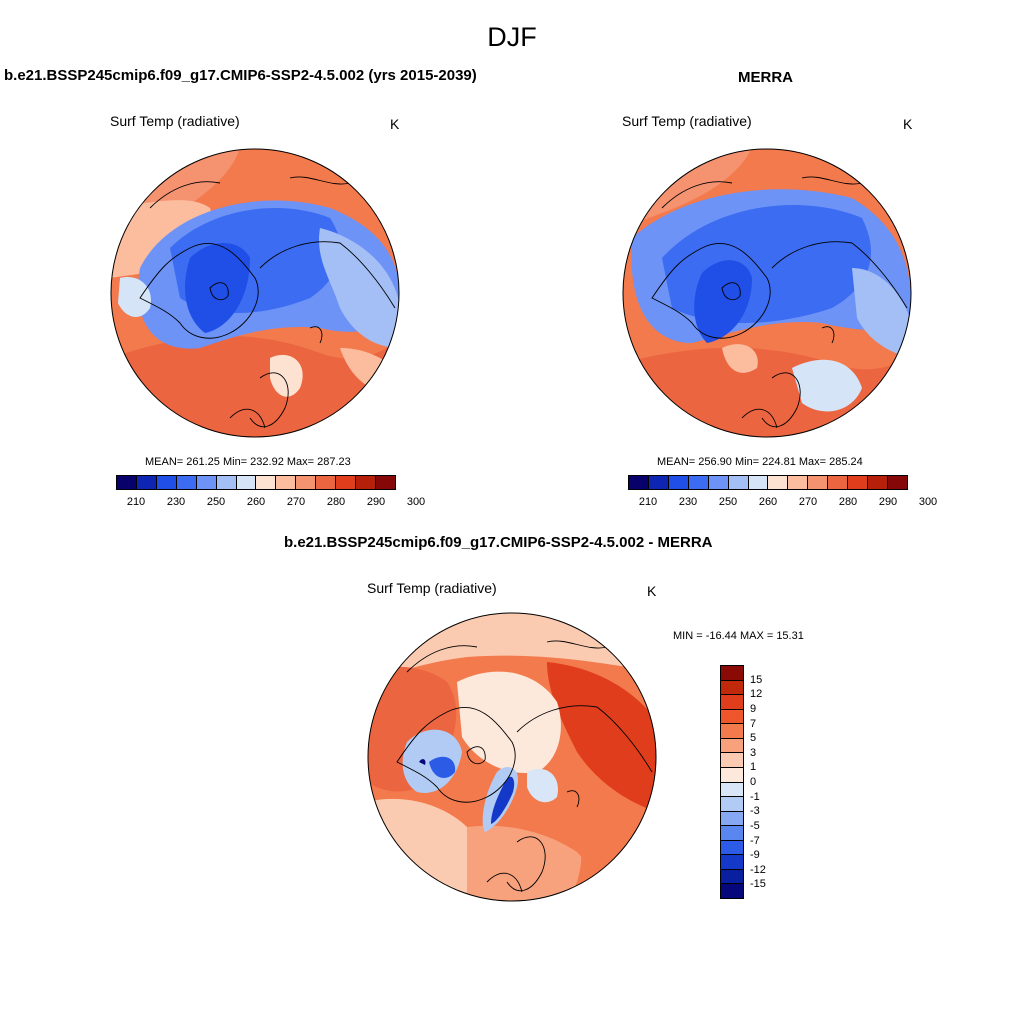 The height and width of the screenshot is (1024, 1024). I want to click on panel-1-units: K, so click(395, 124).